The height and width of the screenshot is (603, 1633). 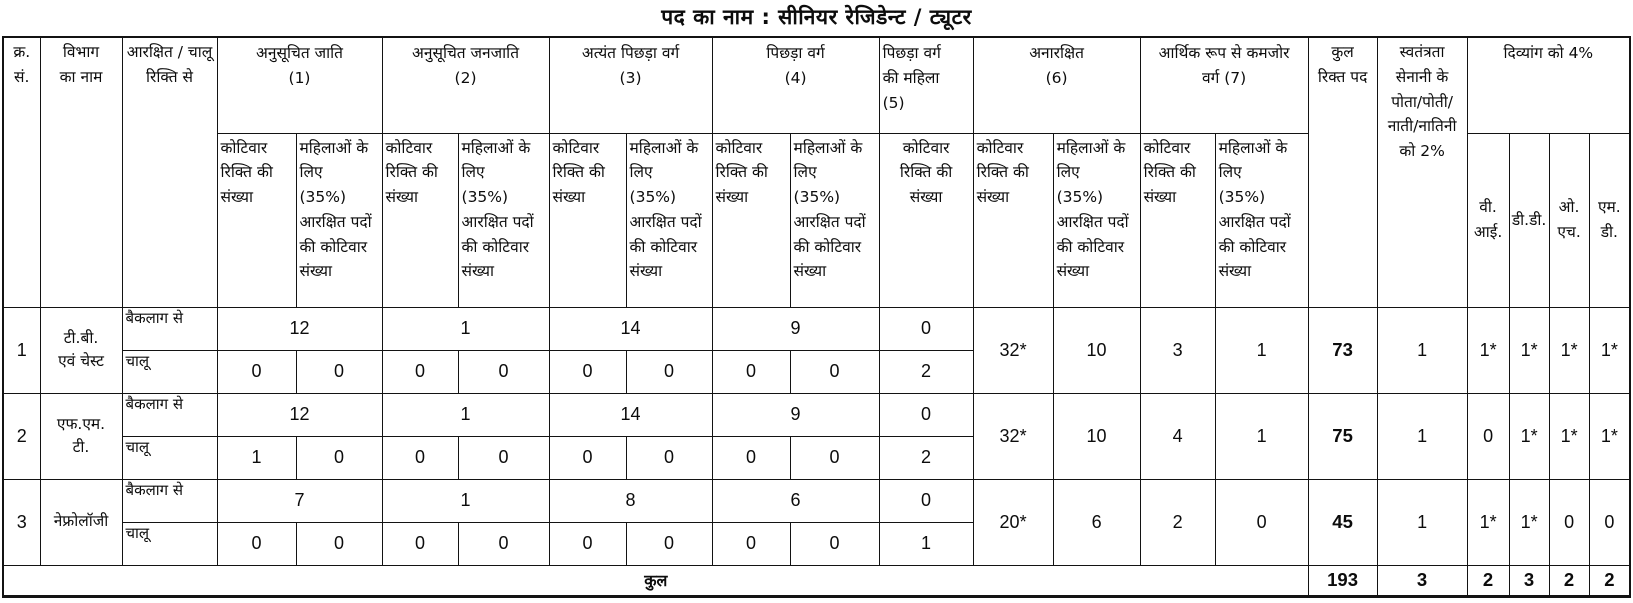 What do you see at coordinates (816, 580) in the screenshot?
I see `table-row-grand-total: कुल 193 3 2 3 2 2` at bounding box center [816, 580].